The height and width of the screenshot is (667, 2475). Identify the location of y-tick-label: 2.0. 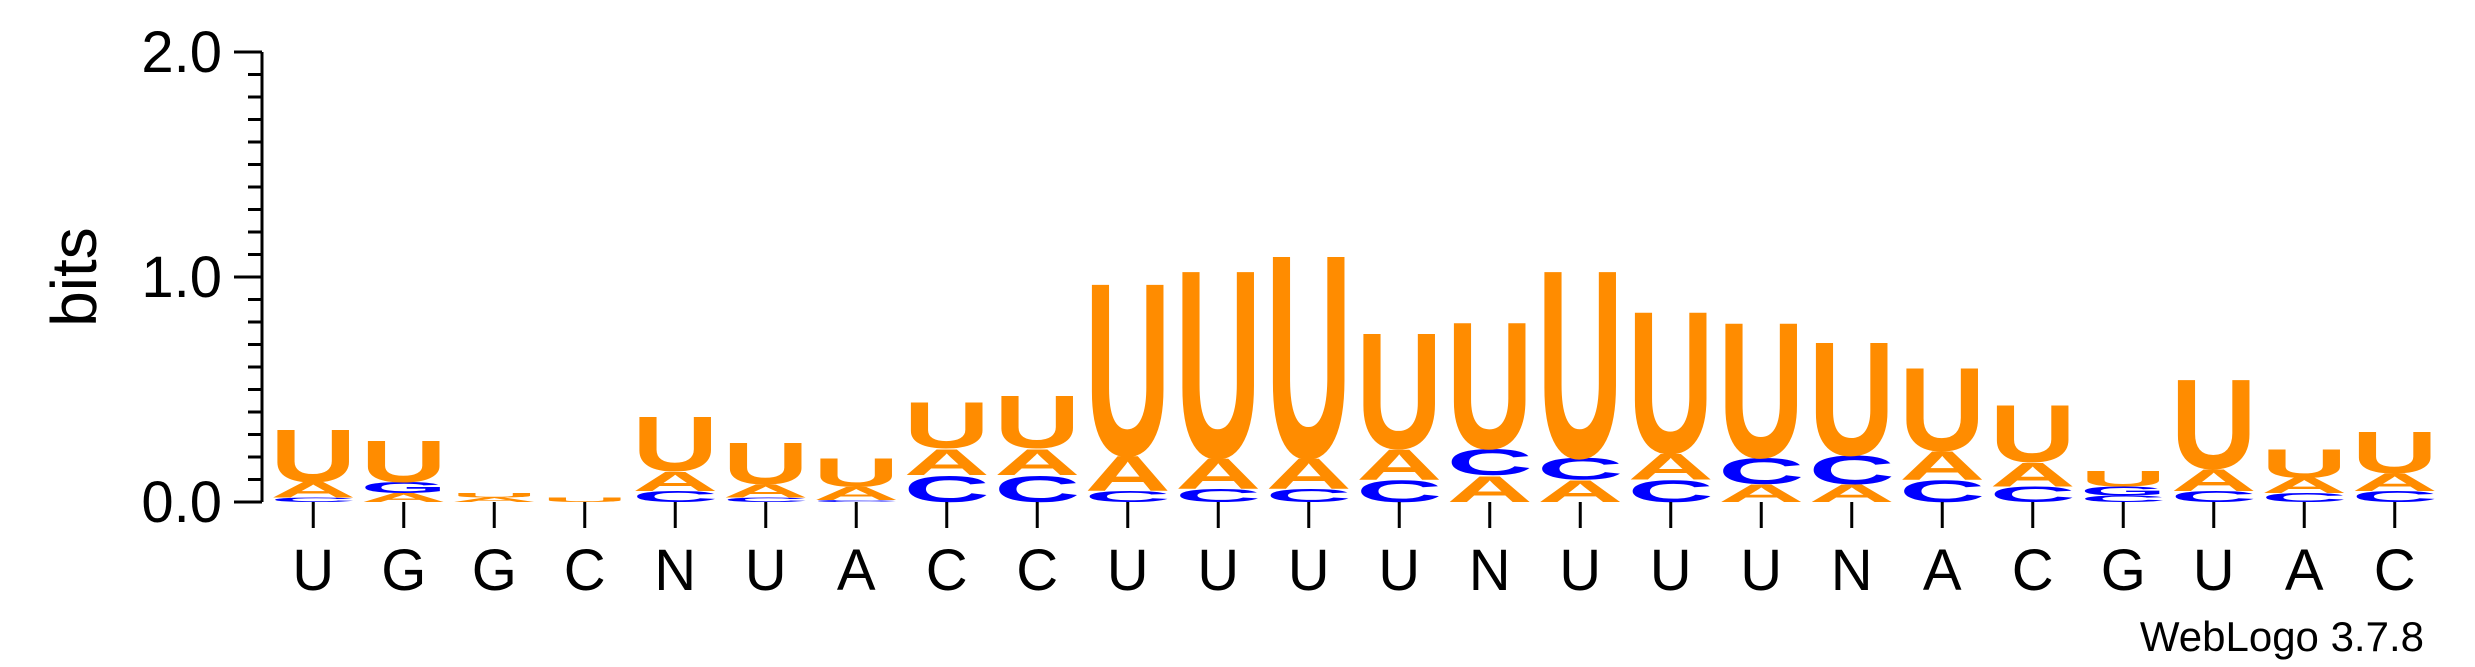
(181, 52).